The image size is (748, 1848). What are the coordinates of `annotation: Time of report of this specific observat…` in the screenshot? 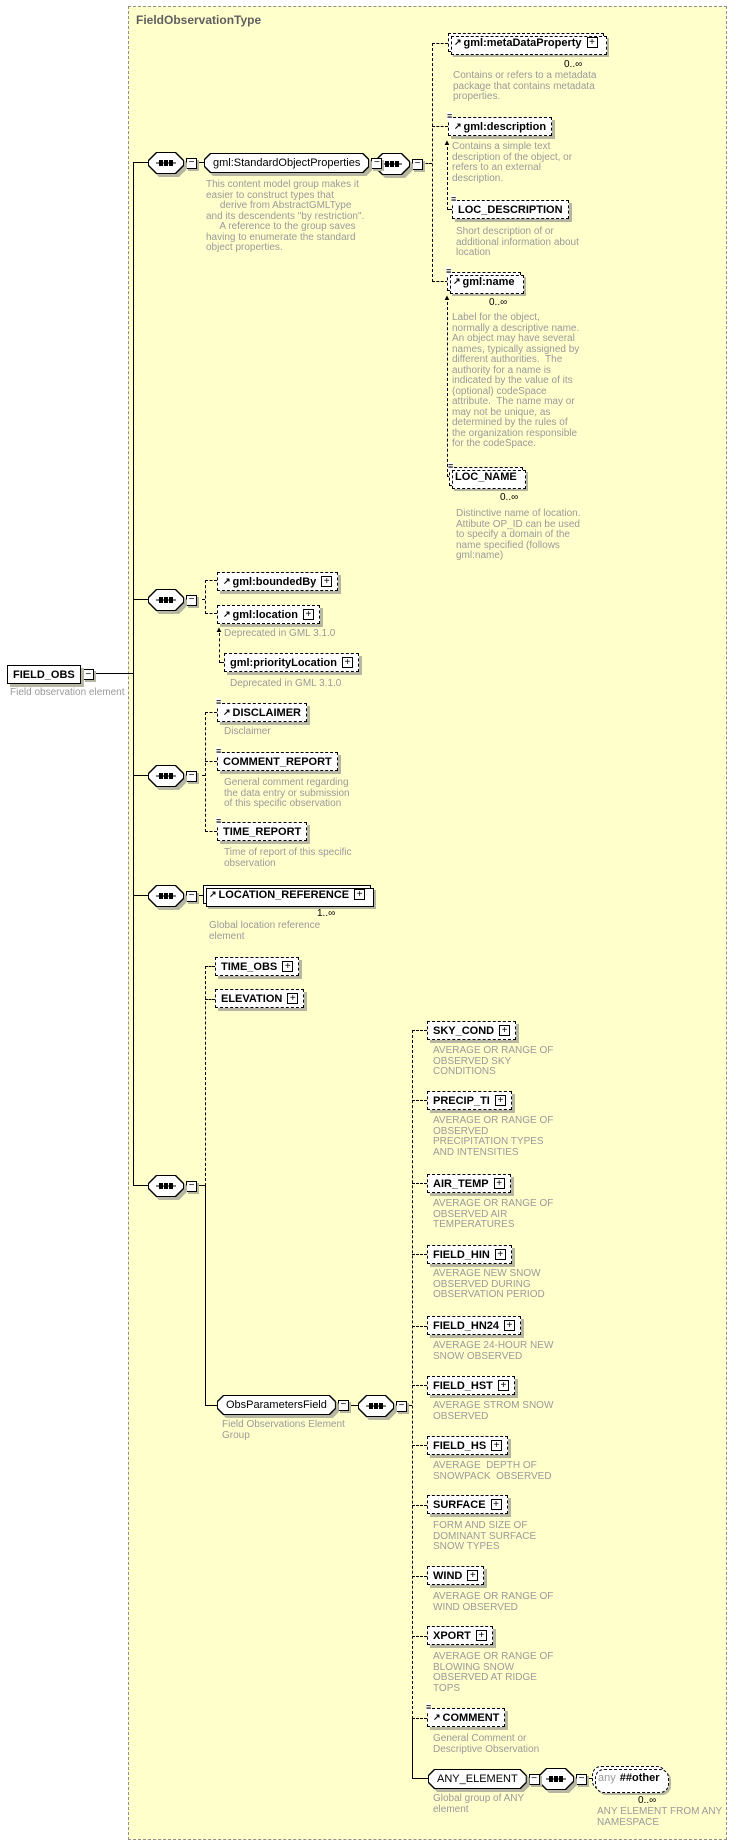 It's located at (288, 858).